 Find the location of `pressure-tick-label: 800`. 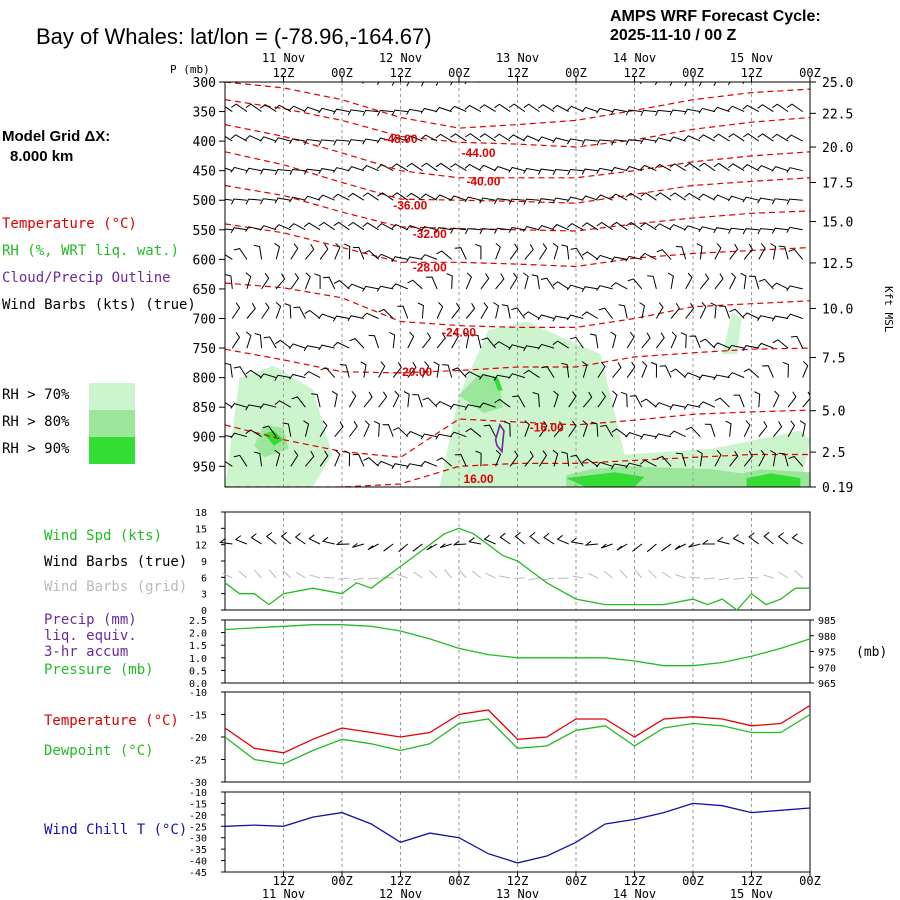

pressure-tick-label: 800 is located at coordinates (204, 379).